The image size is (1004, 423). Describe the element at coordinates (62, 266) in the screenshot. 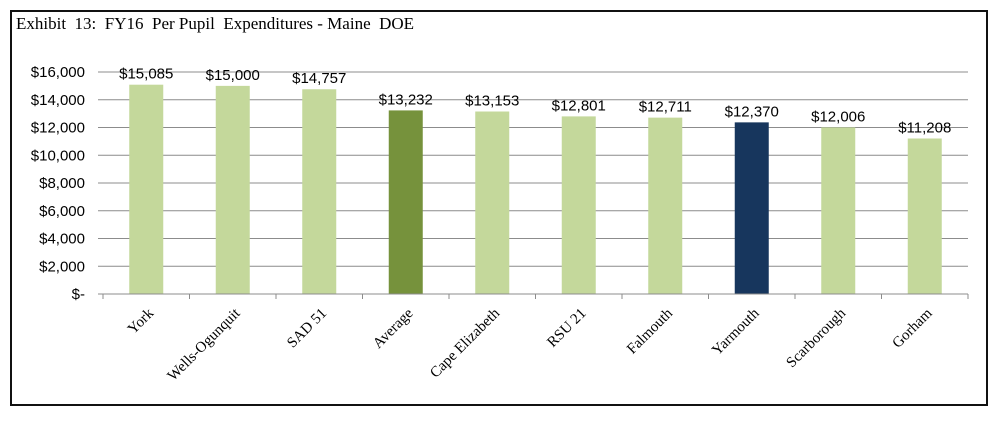

I see `y-tick-label: $2,000` at that location.